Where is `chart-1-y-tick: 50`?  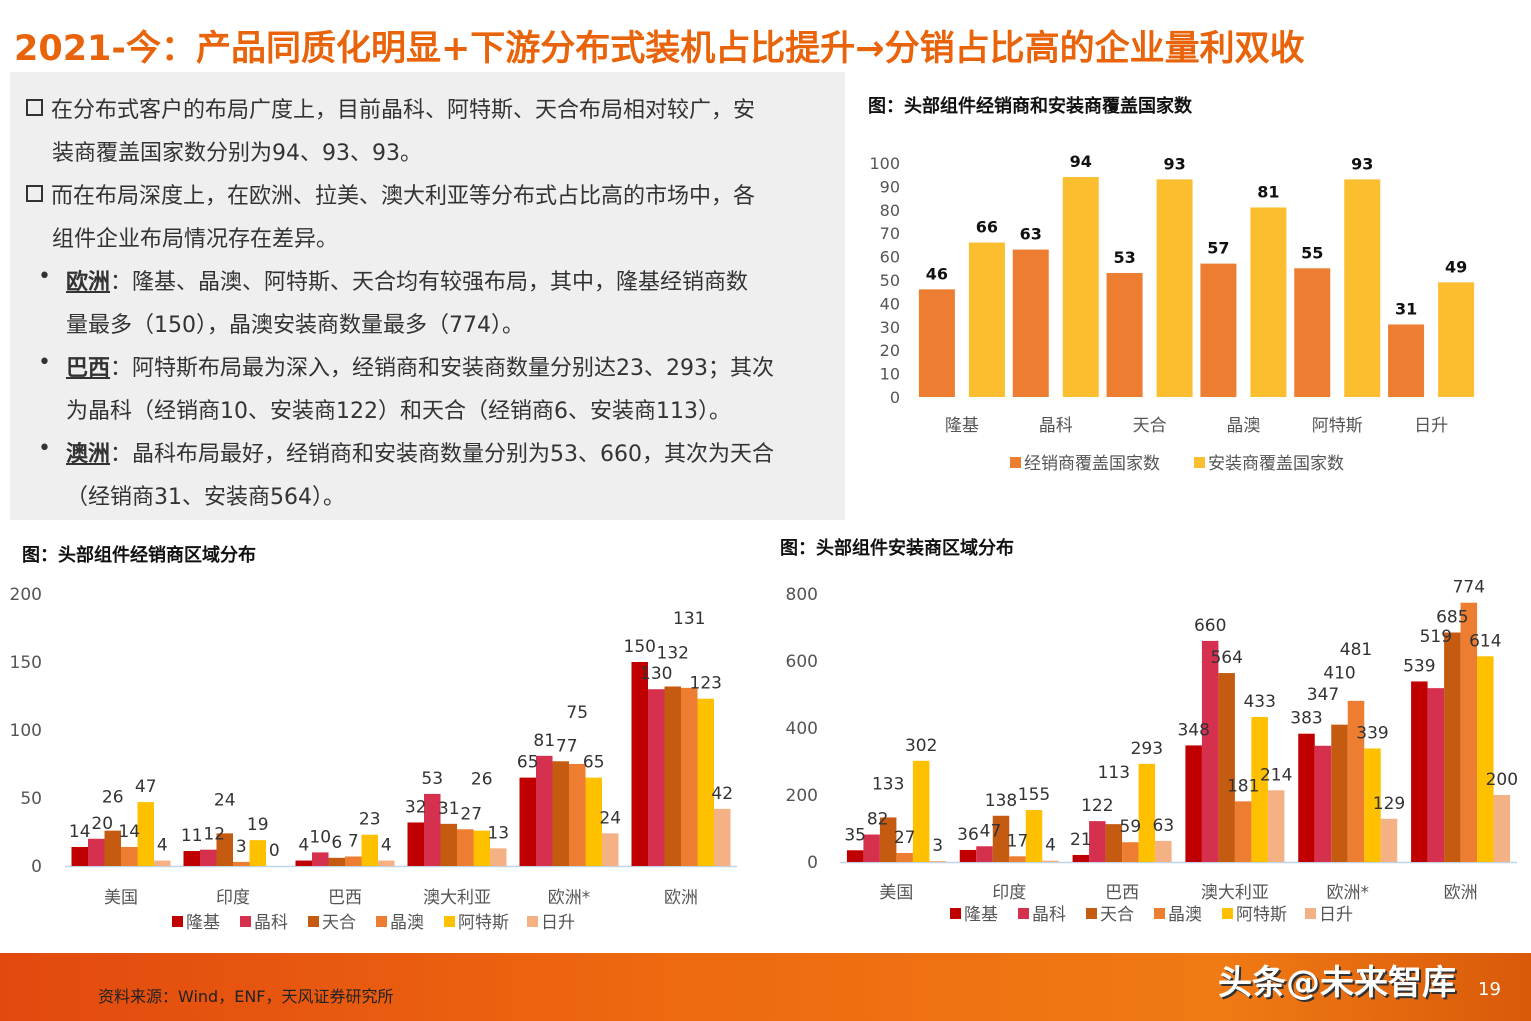 chart-1-y-tick: 50 is located at coordinates (890, 280).